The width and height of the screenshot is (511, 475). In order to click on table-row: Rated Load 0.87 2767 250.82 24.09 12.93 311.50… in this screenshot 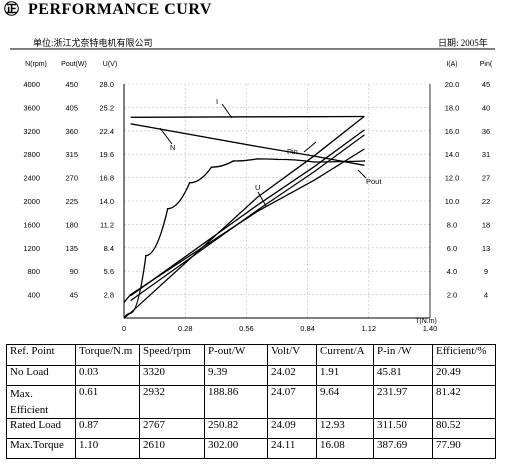, I will do `click(251, 428)`.